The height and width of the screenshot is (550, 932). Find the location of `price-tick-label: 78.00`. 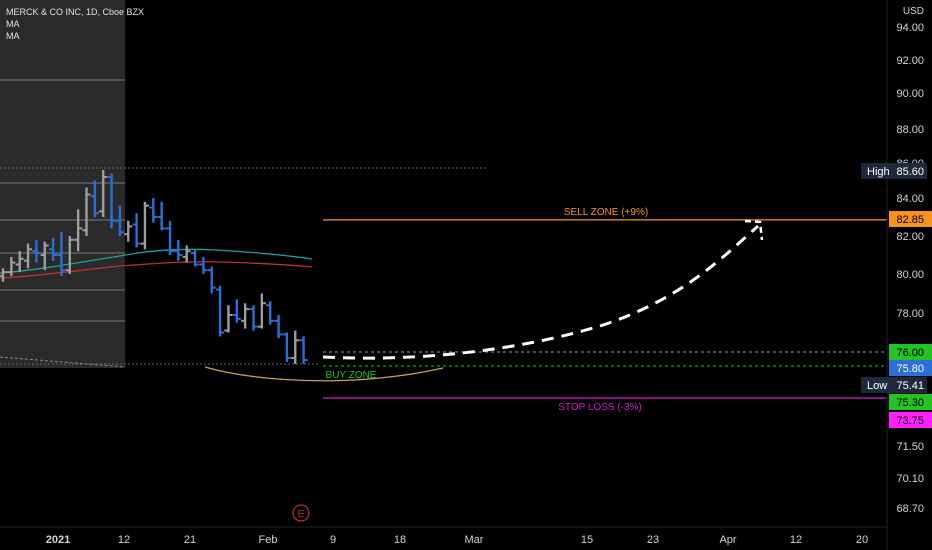

price-tick-label: 78.00 is located at coordinates (910, 314).